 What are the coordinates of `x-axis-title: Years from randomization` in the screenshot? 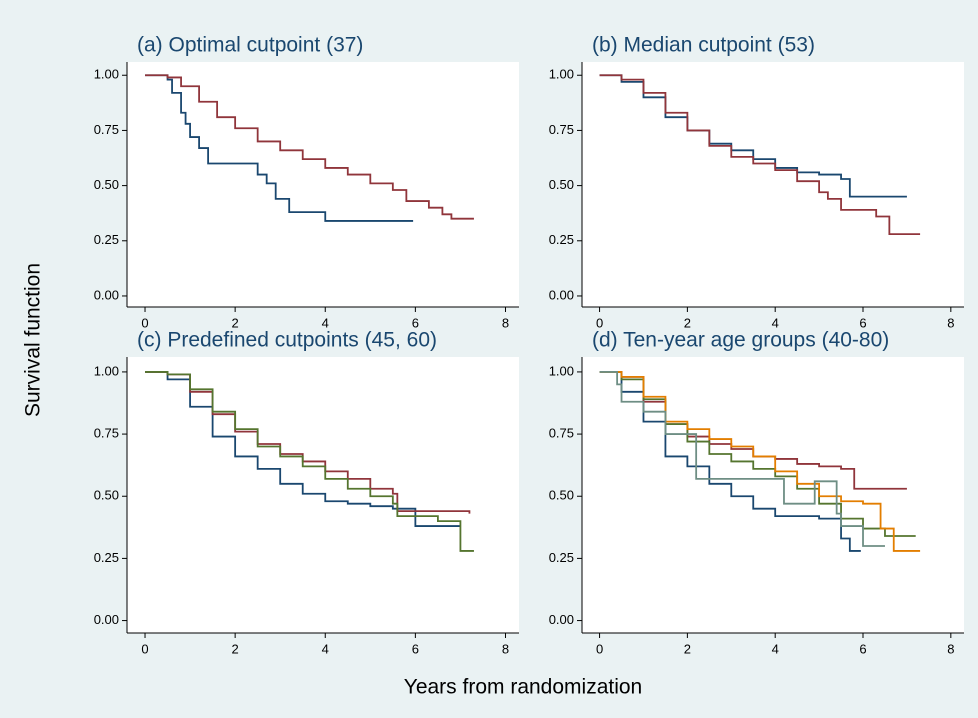 It's located at (523, 687).